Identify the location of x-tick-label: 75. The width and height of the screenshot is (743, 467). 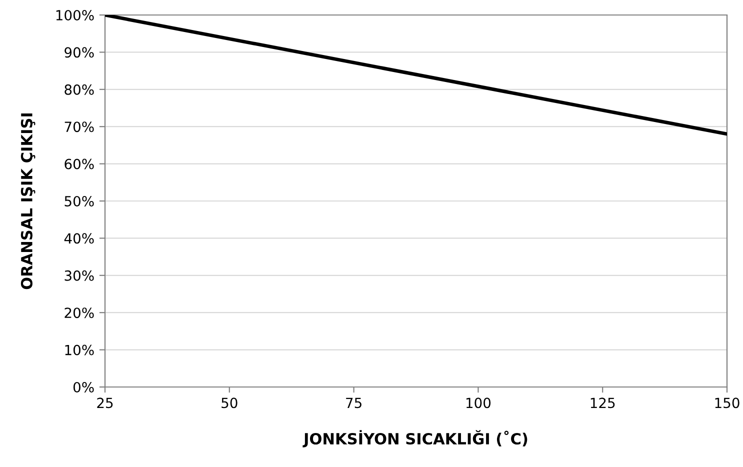
(354, 403).